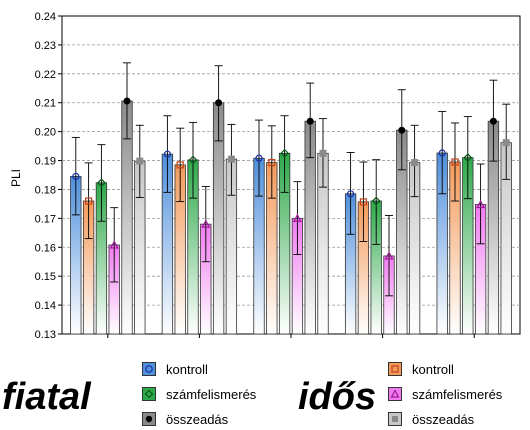 This screenshot has height=430, width=530. I want to click on y-tick-label: 0.24, so click(45, 17).